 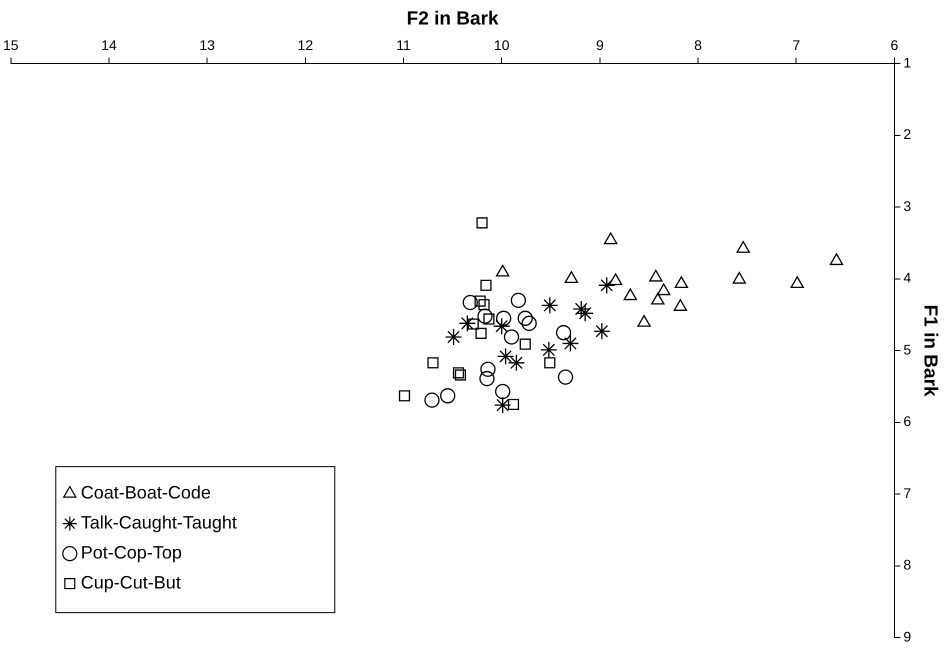 I want to click on x-tick-label: 12, so click(x=306, y=45).